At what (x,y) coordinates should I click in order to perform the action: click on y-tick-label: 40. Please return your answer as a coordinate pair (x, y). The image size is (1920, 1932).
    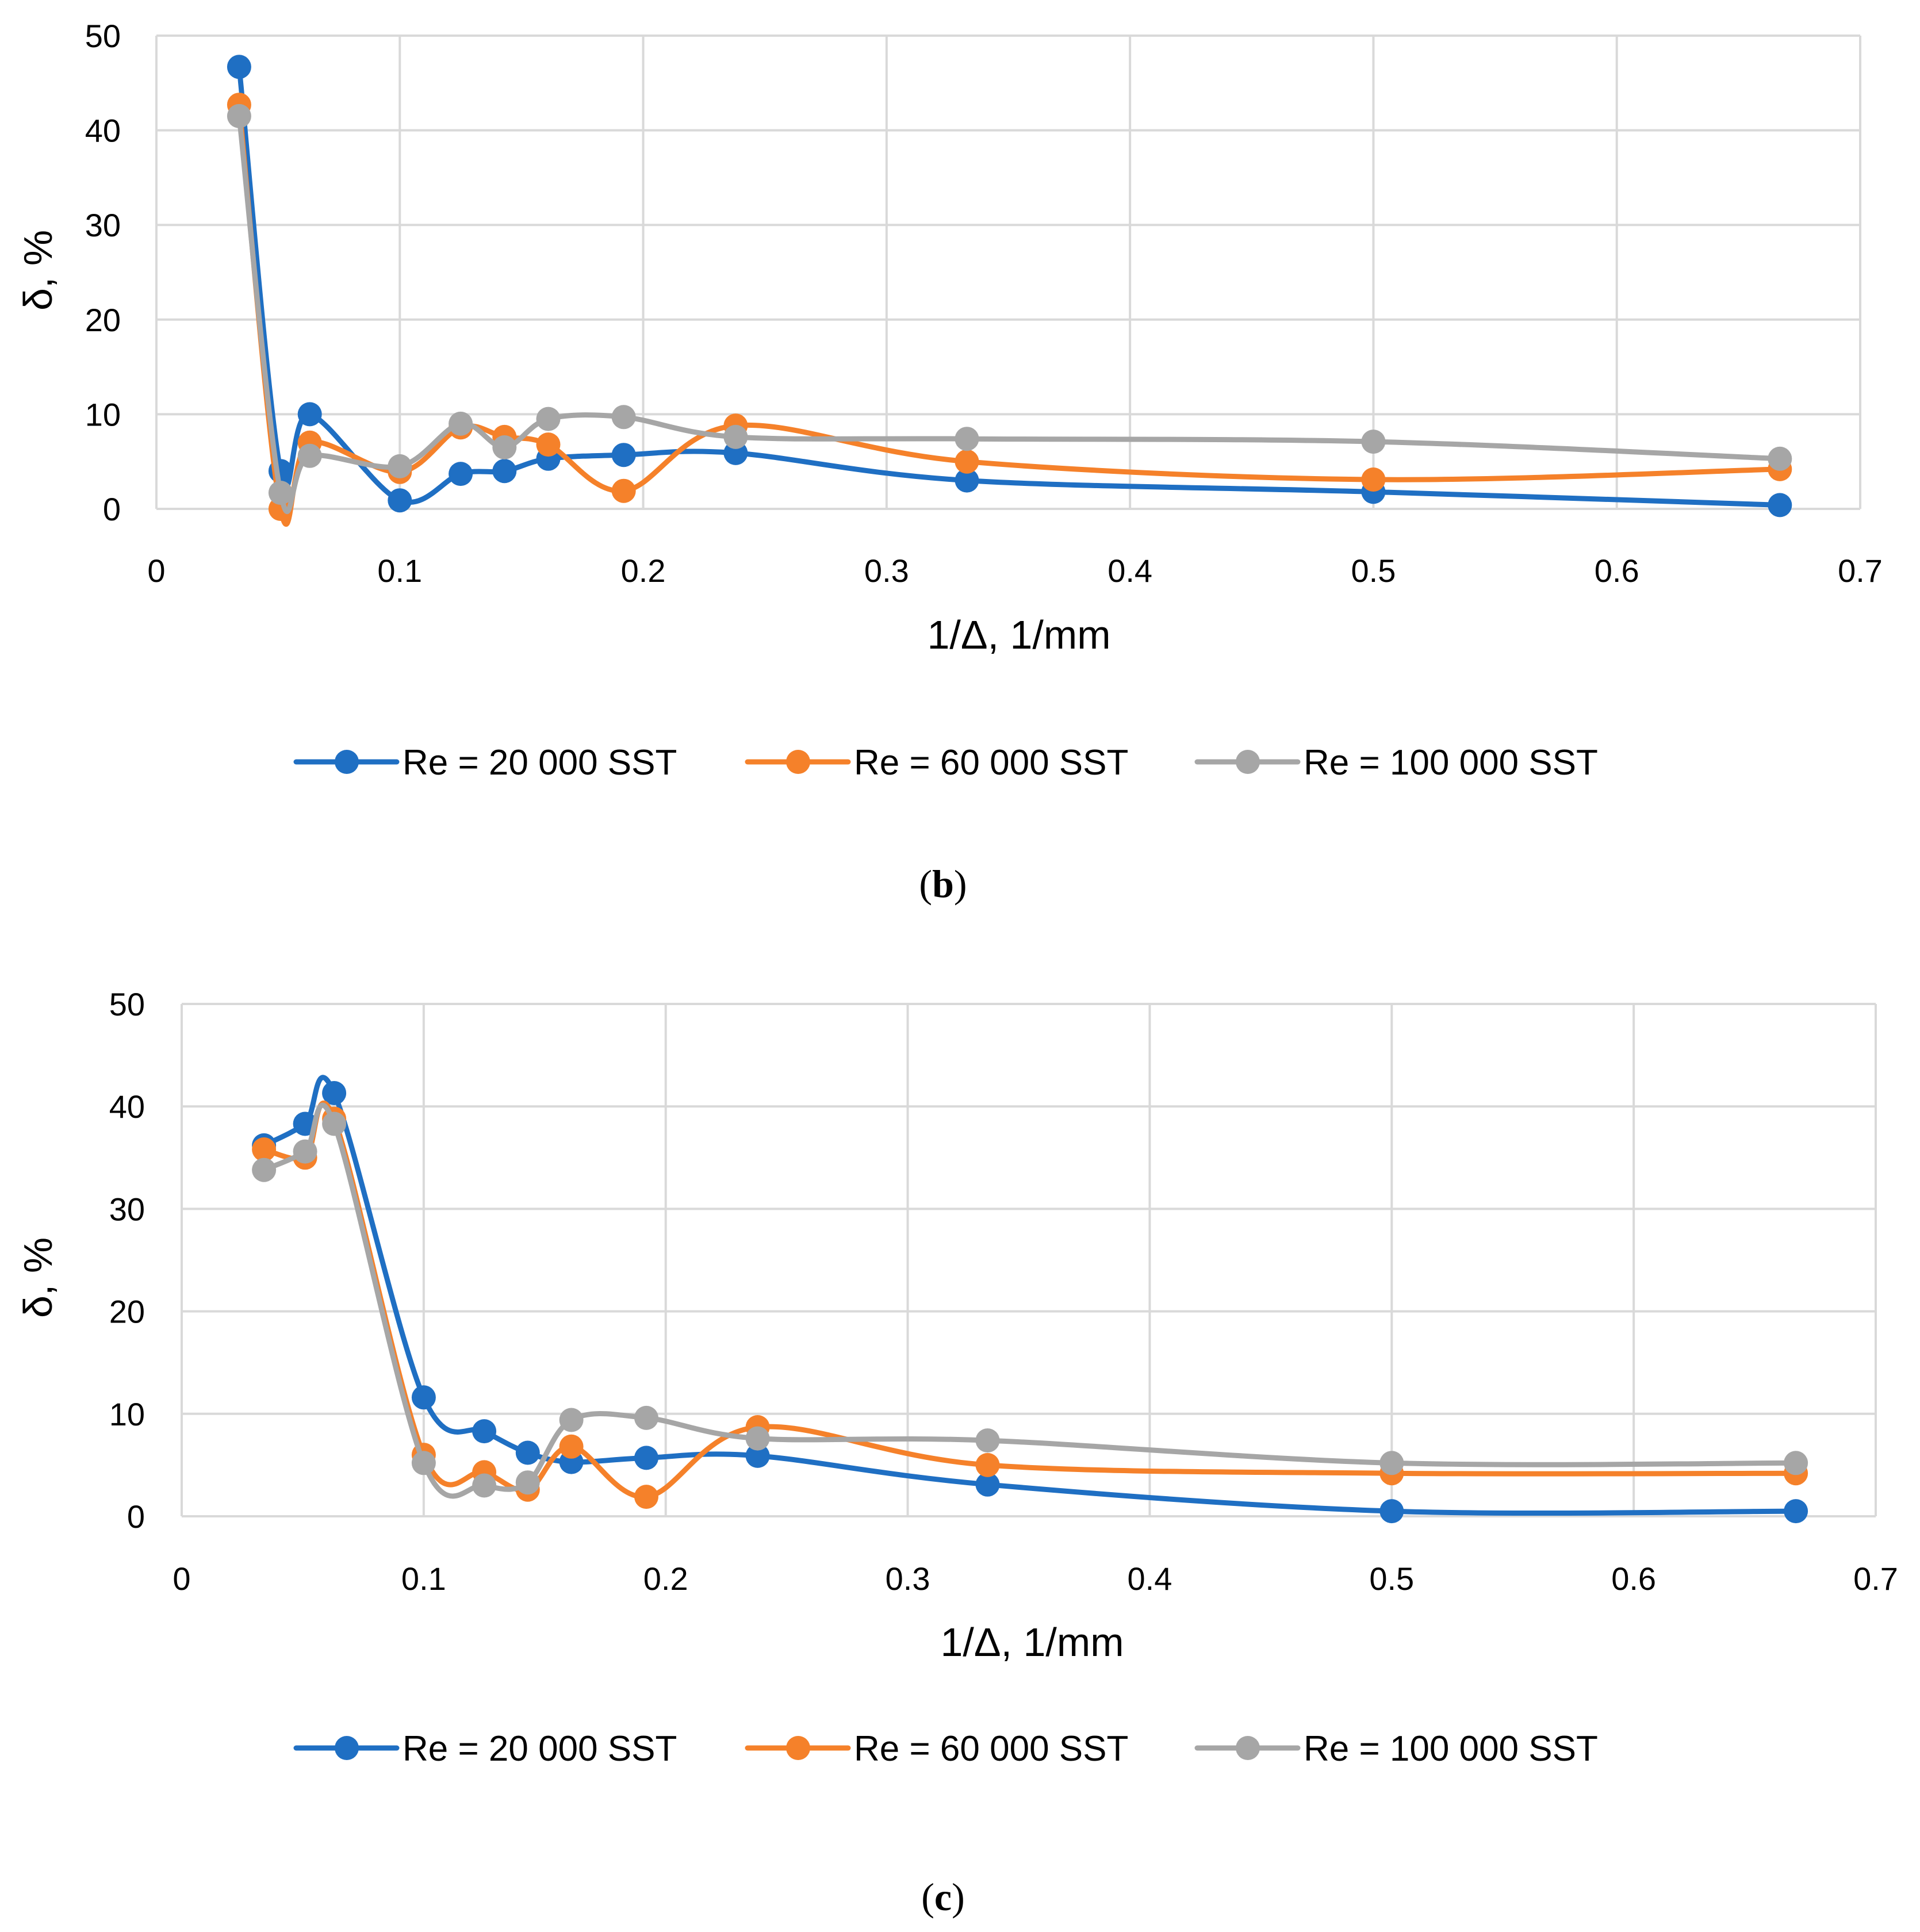
    Looking at the image, I should click on (127, 1106).